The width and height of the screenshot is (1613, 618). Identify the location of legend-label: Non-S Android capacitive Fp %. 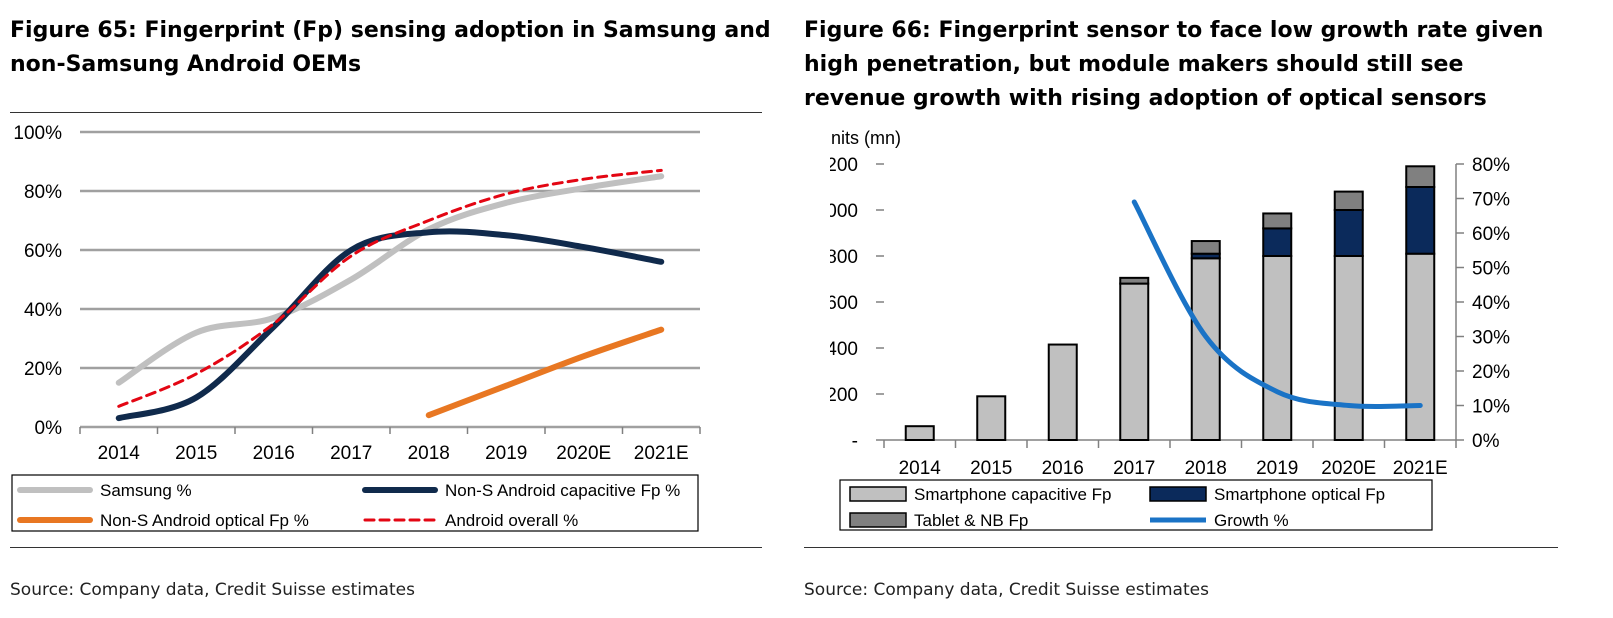
(562, 490).